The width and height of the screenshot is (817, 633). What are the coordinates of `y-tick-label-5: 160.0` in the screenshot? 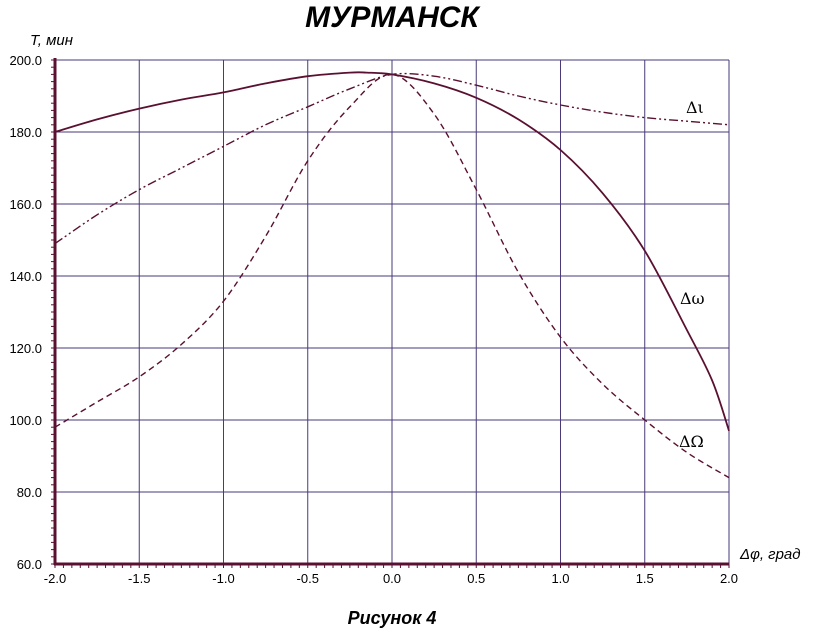 It's located at (25, 204).